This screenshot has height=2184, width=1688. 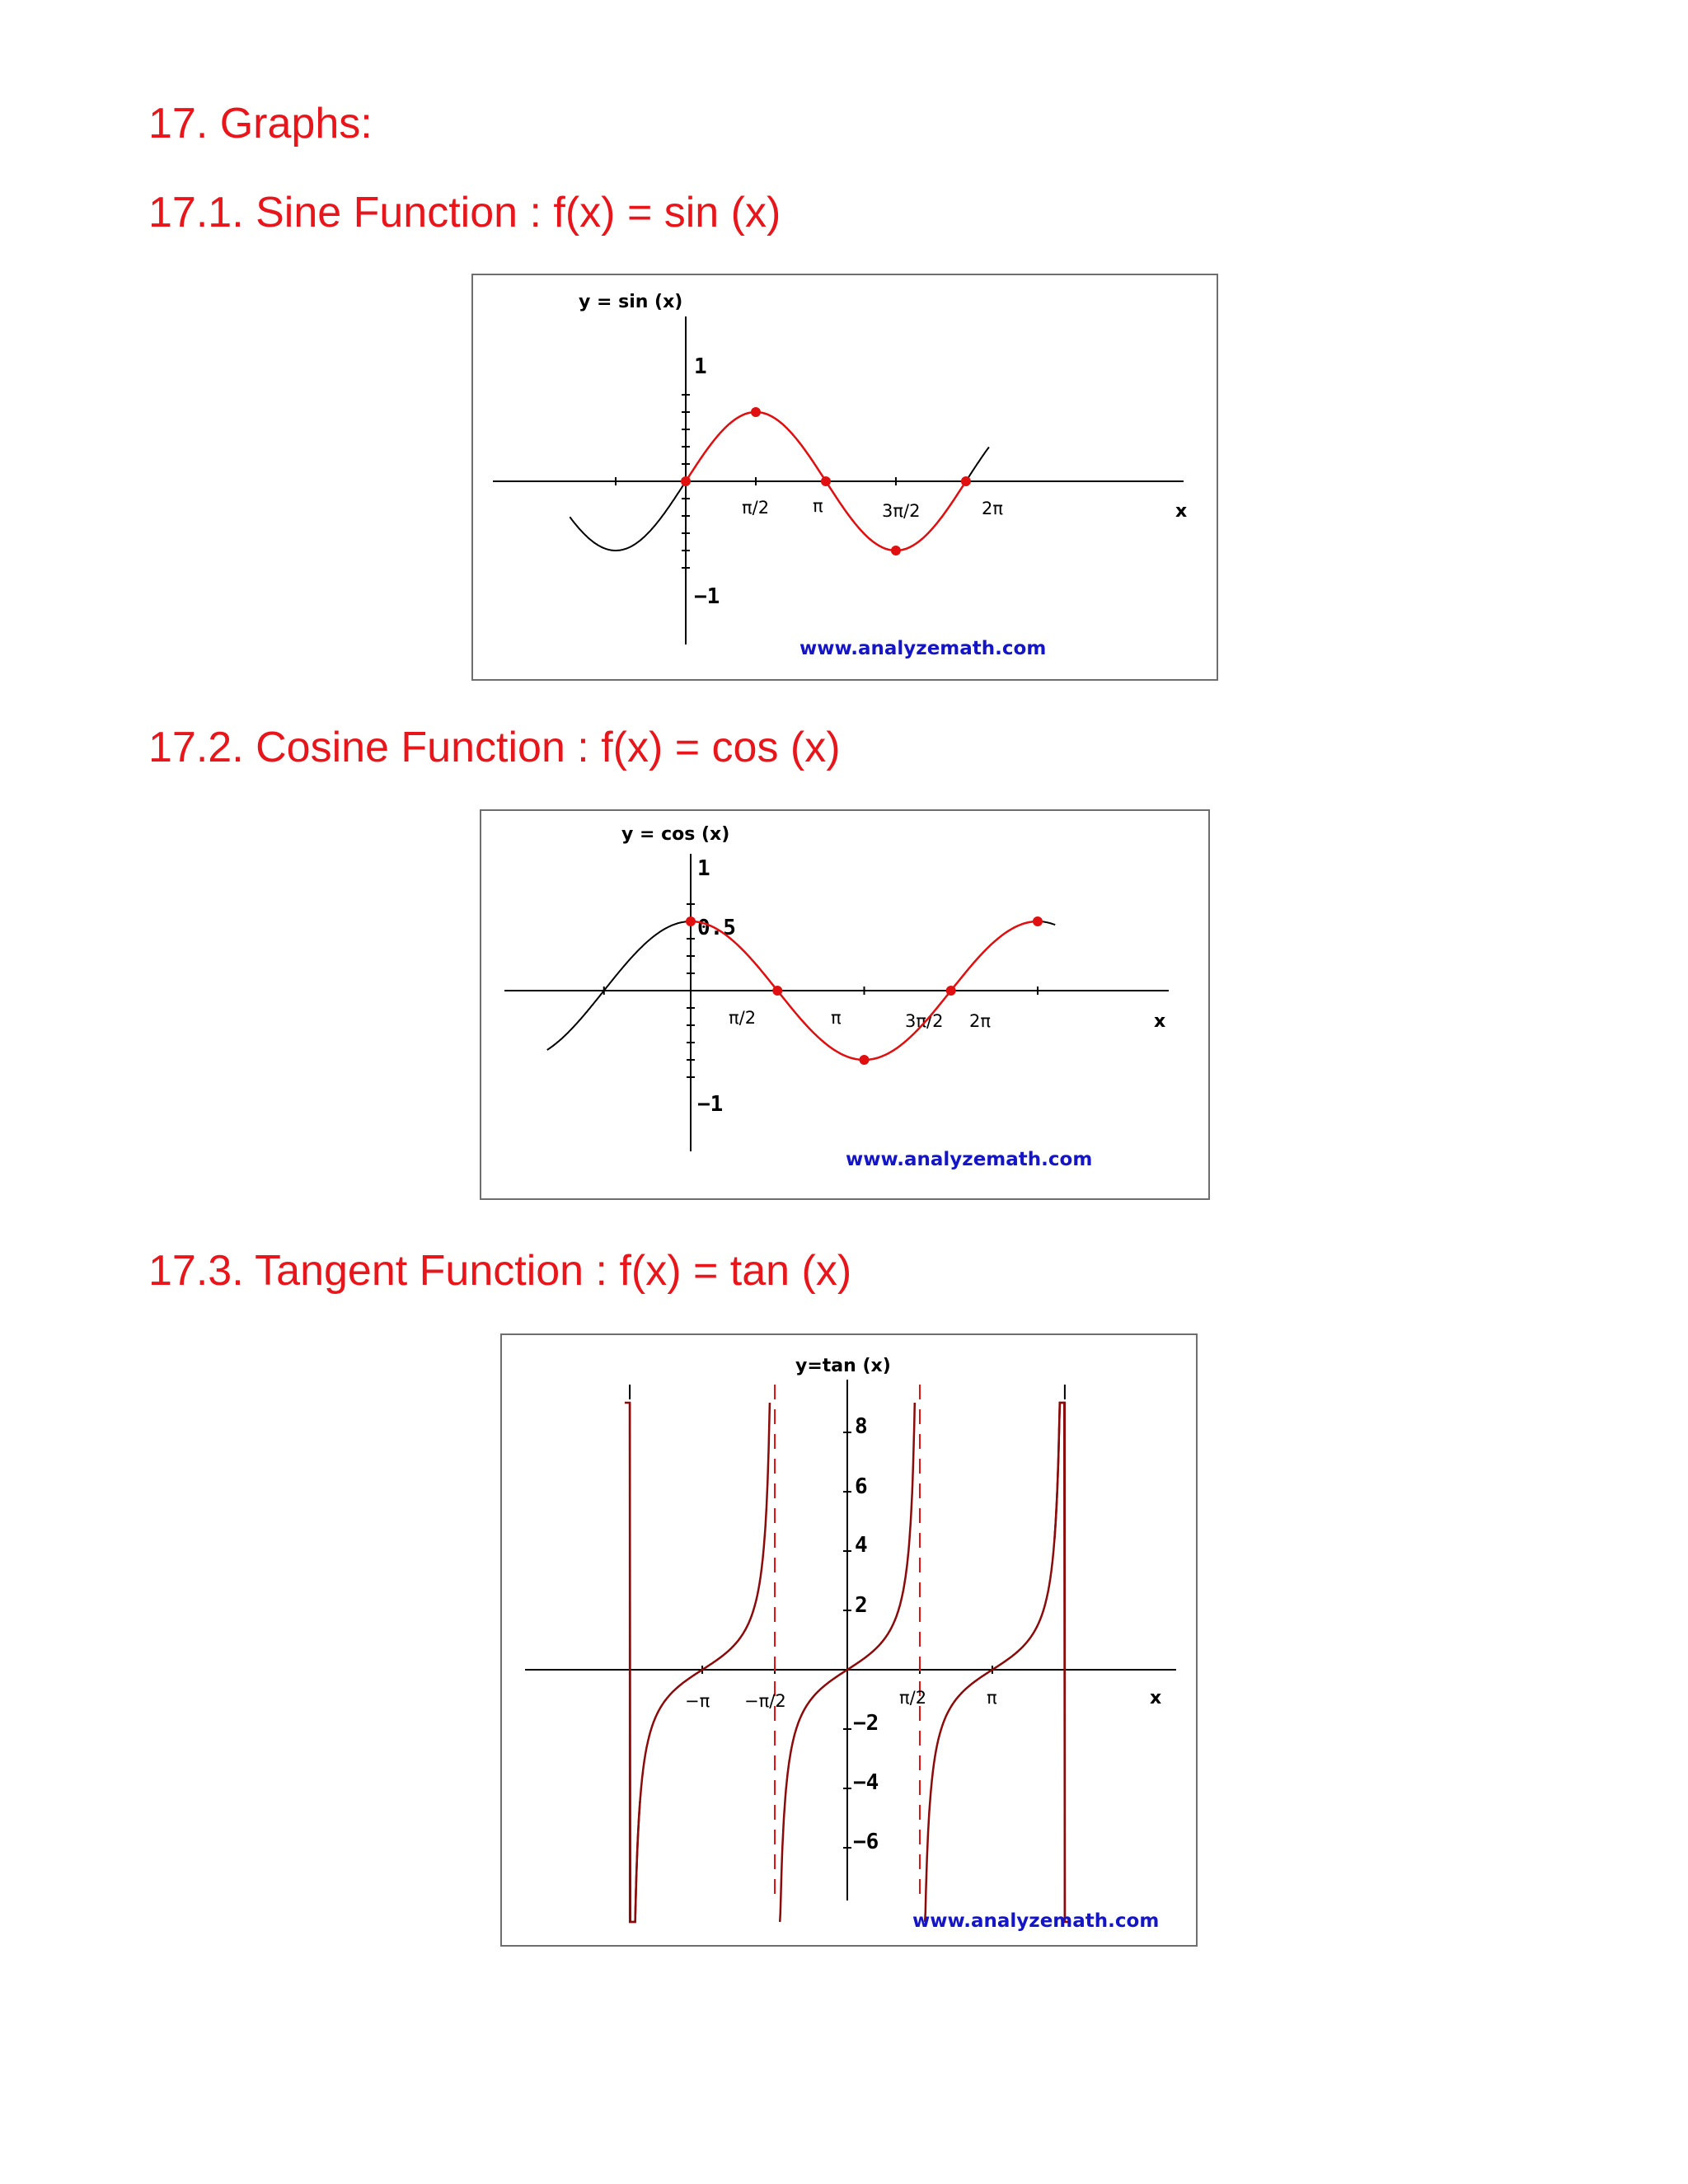 I want to click on x-tick-label-neg-pi: −π, so click(x=697, y=1701).